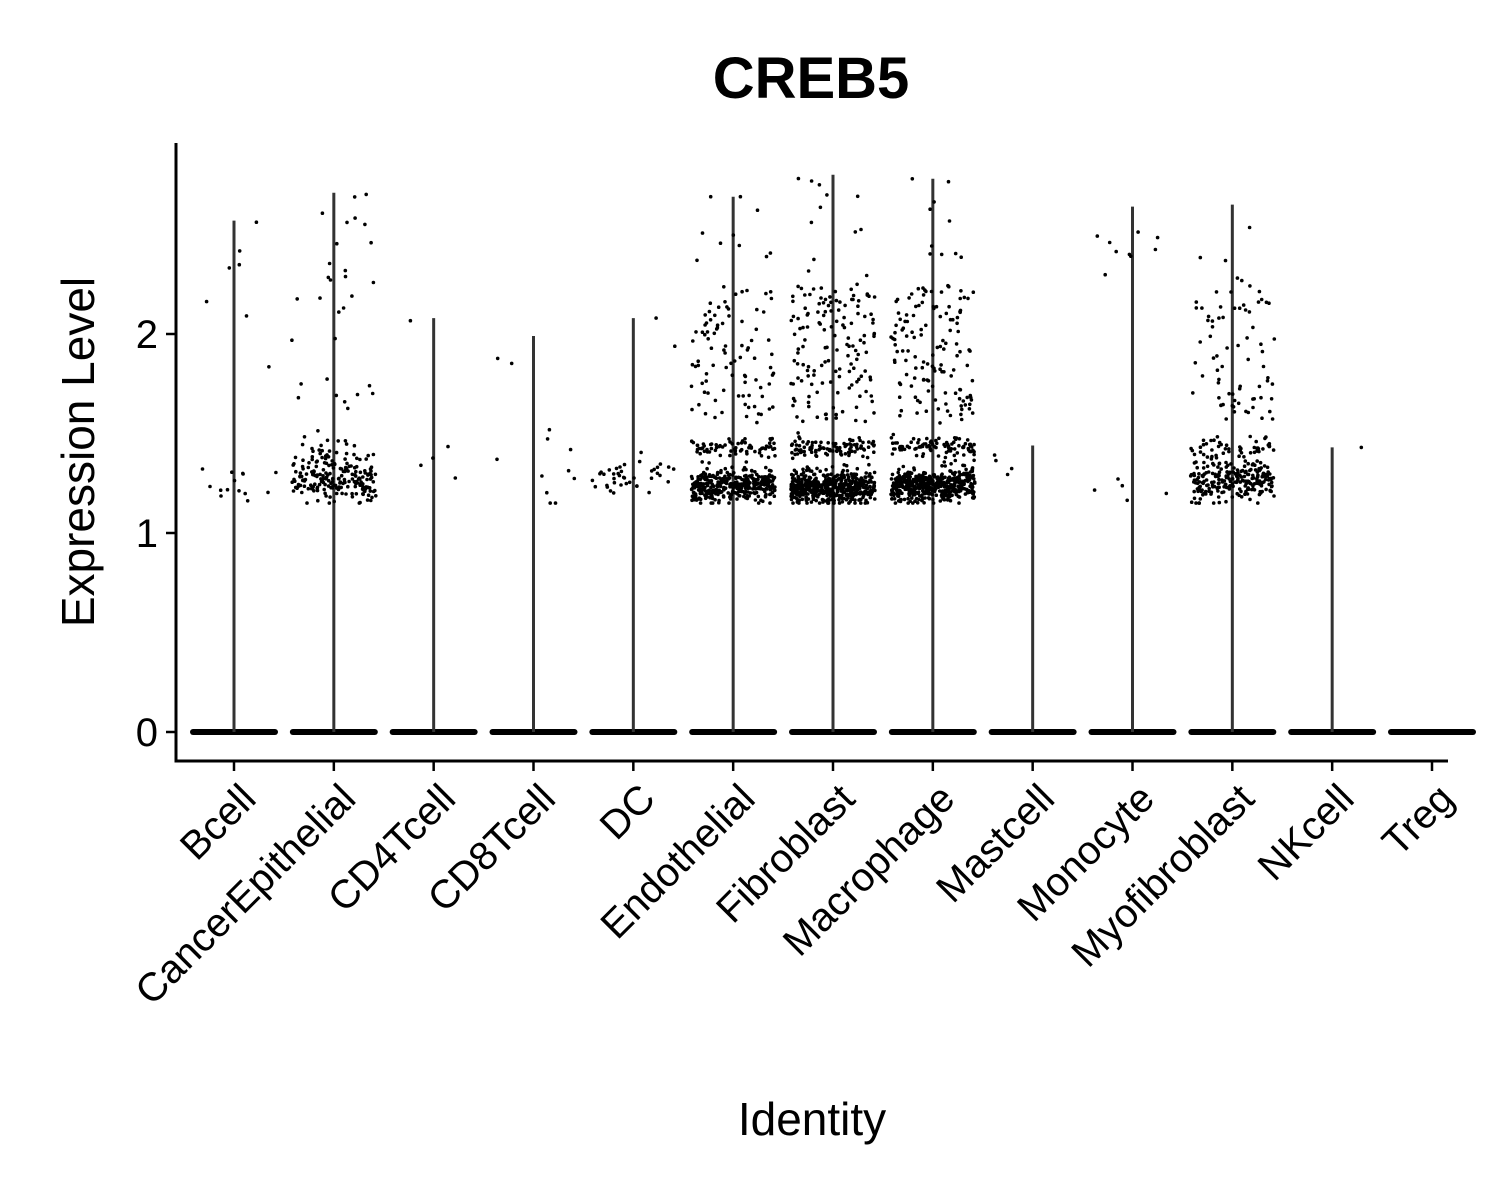 The image size is (1500, 1200). What do you see at coordinates (812, 1119) in the screenshot?
I see `x-axis-title: Identity` at bounding box center [812, 1119].